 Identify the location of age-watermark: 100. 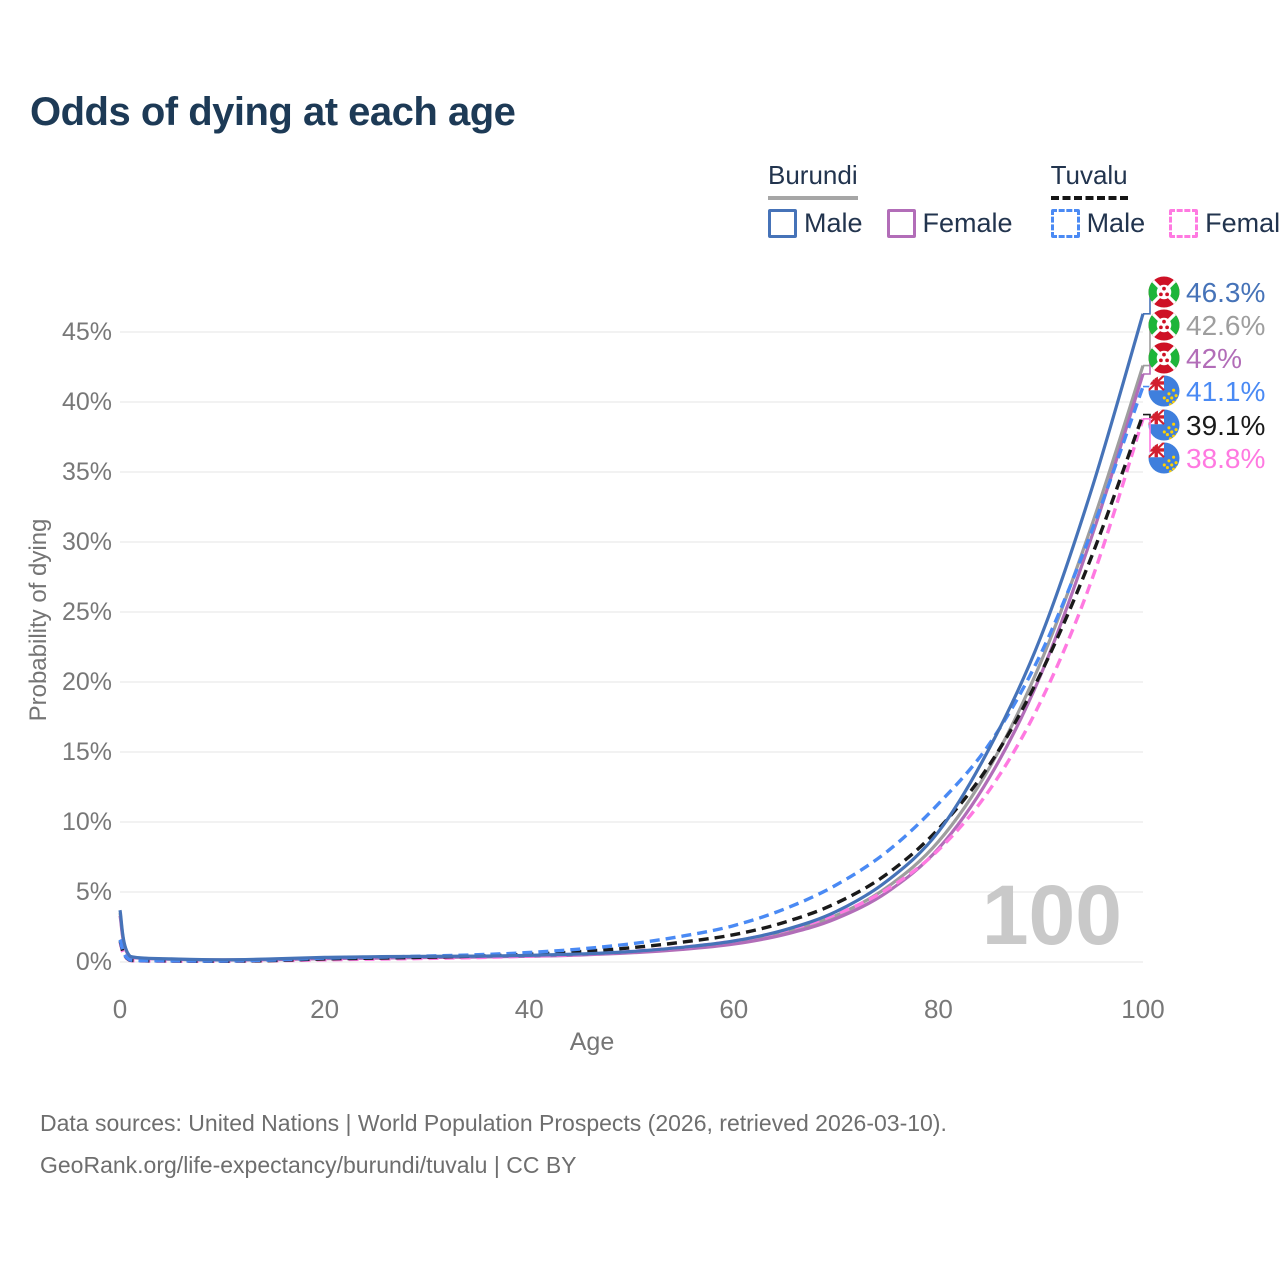
(1052, 915).